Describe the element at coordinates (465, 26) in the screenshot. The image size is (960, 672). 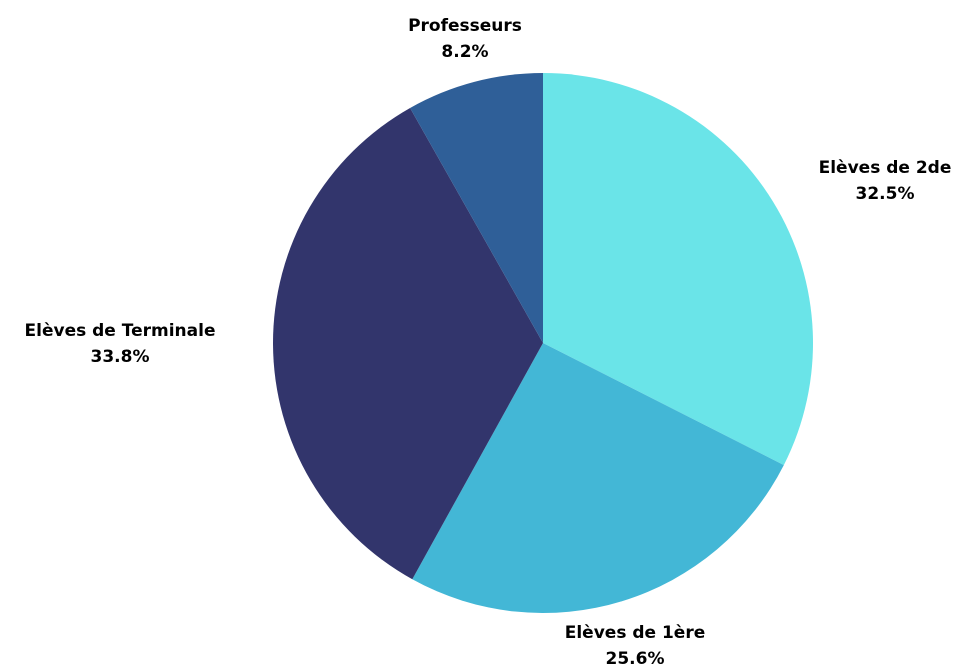
I see `slice-label-professeurs-name: Professeurs` at that location.